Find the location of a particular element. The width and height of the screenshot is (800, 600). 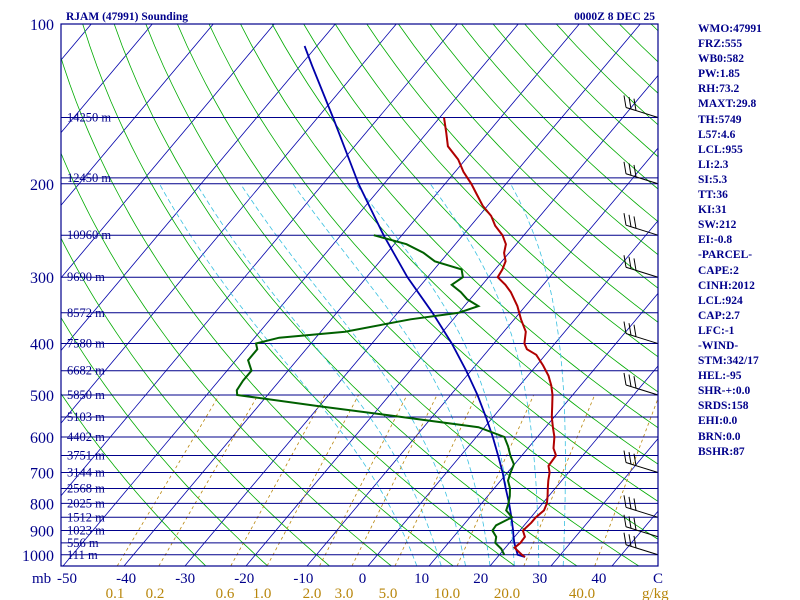

sounding-index: KI:31 is located at coordinates (712, 210).